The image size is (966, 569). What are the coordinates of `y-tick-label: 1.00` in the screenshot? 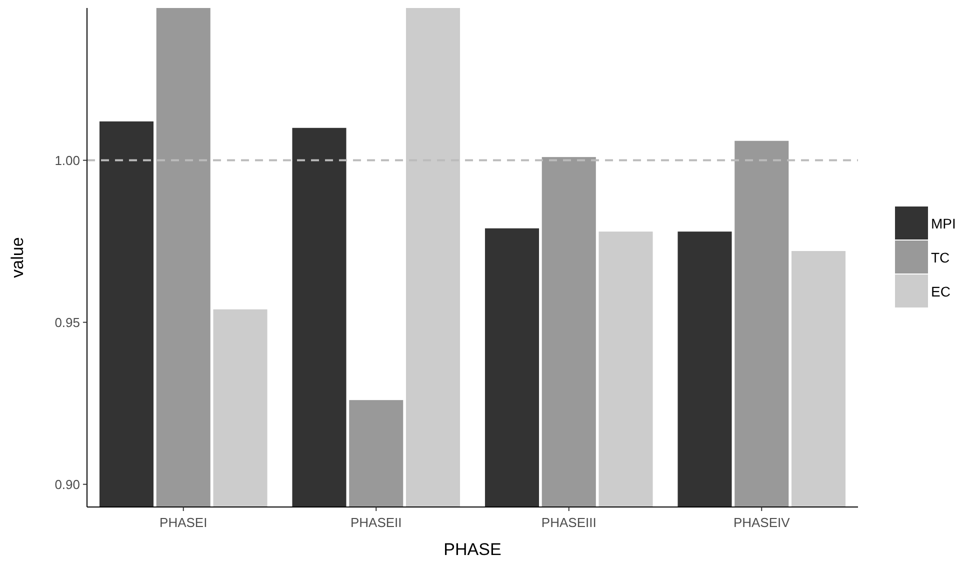 It's located at (67, 160).